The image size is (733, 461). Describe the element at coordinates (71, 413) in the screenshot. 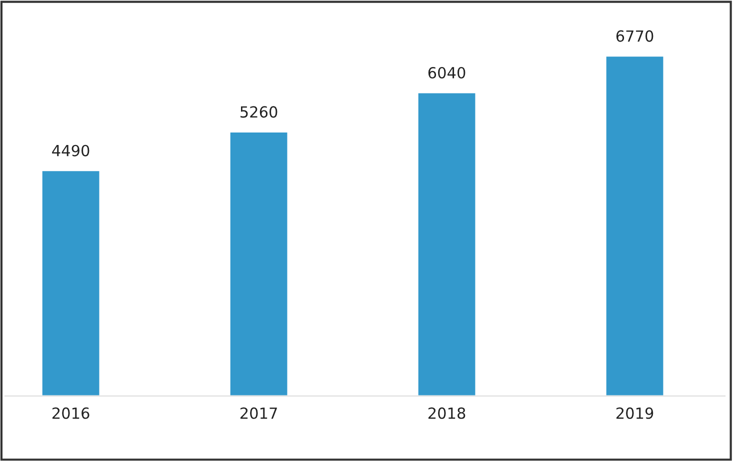

I see `x-tick-label: 2016` at that location.